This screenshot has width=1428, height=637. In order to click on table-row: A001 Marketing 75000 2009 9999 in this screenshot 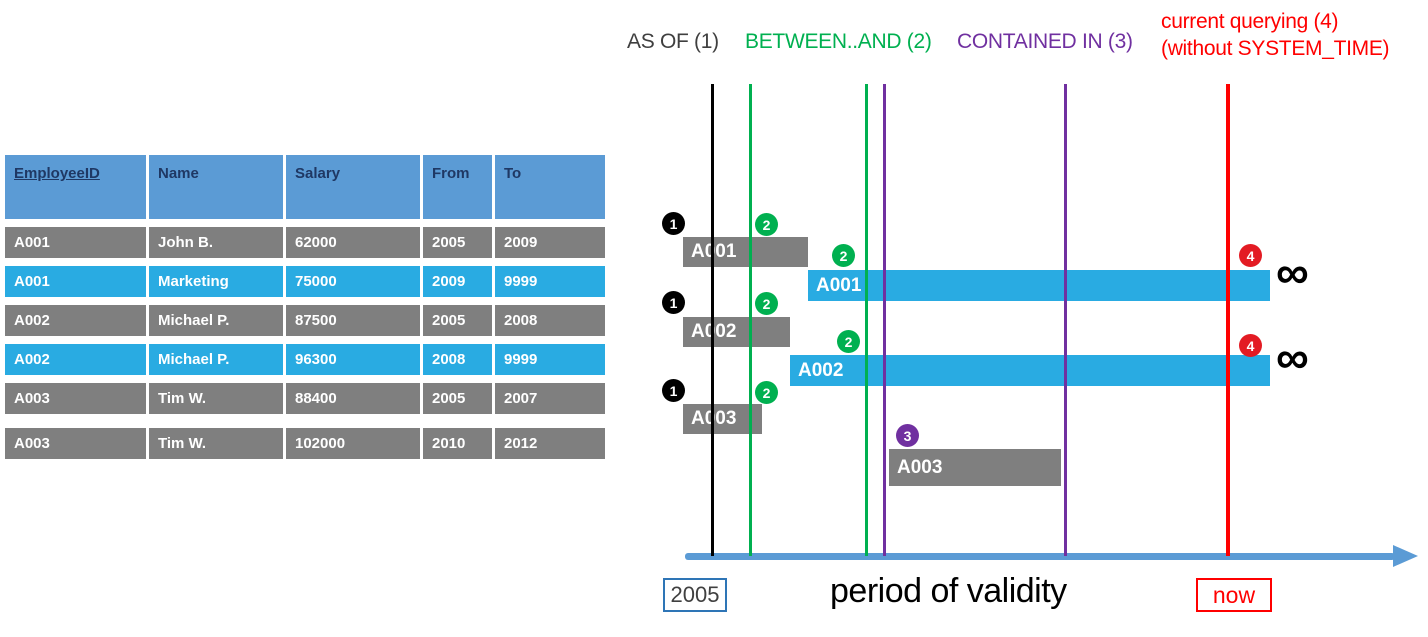, I will do `click(305, 281)`.